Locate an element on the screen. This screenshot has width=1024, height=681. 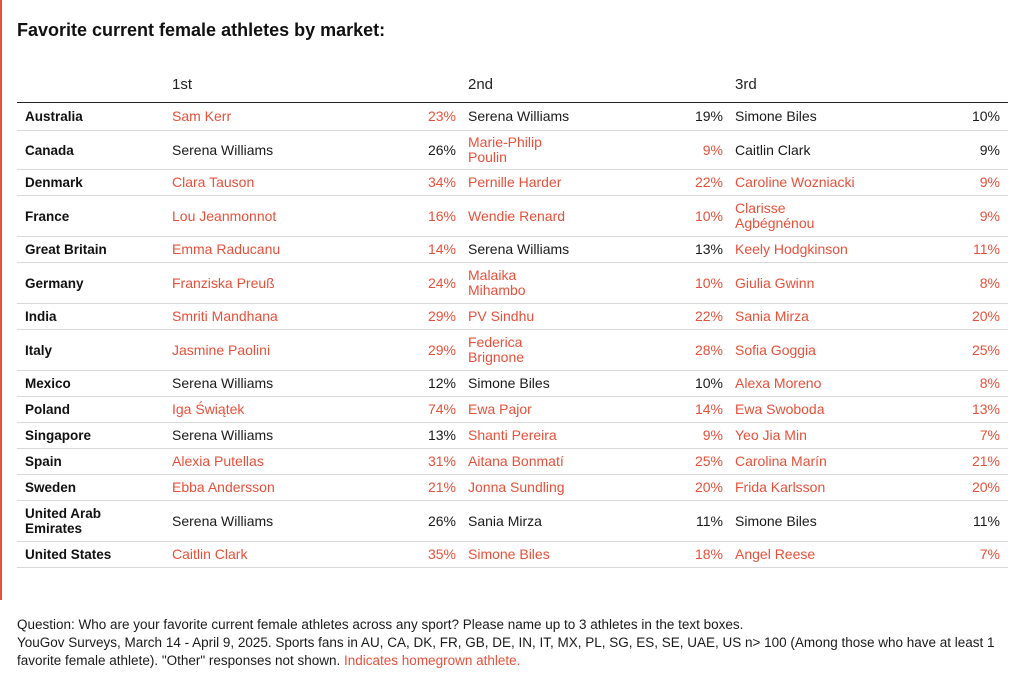
athlete-pct-1: 35% is located at coordinates (390, 554).